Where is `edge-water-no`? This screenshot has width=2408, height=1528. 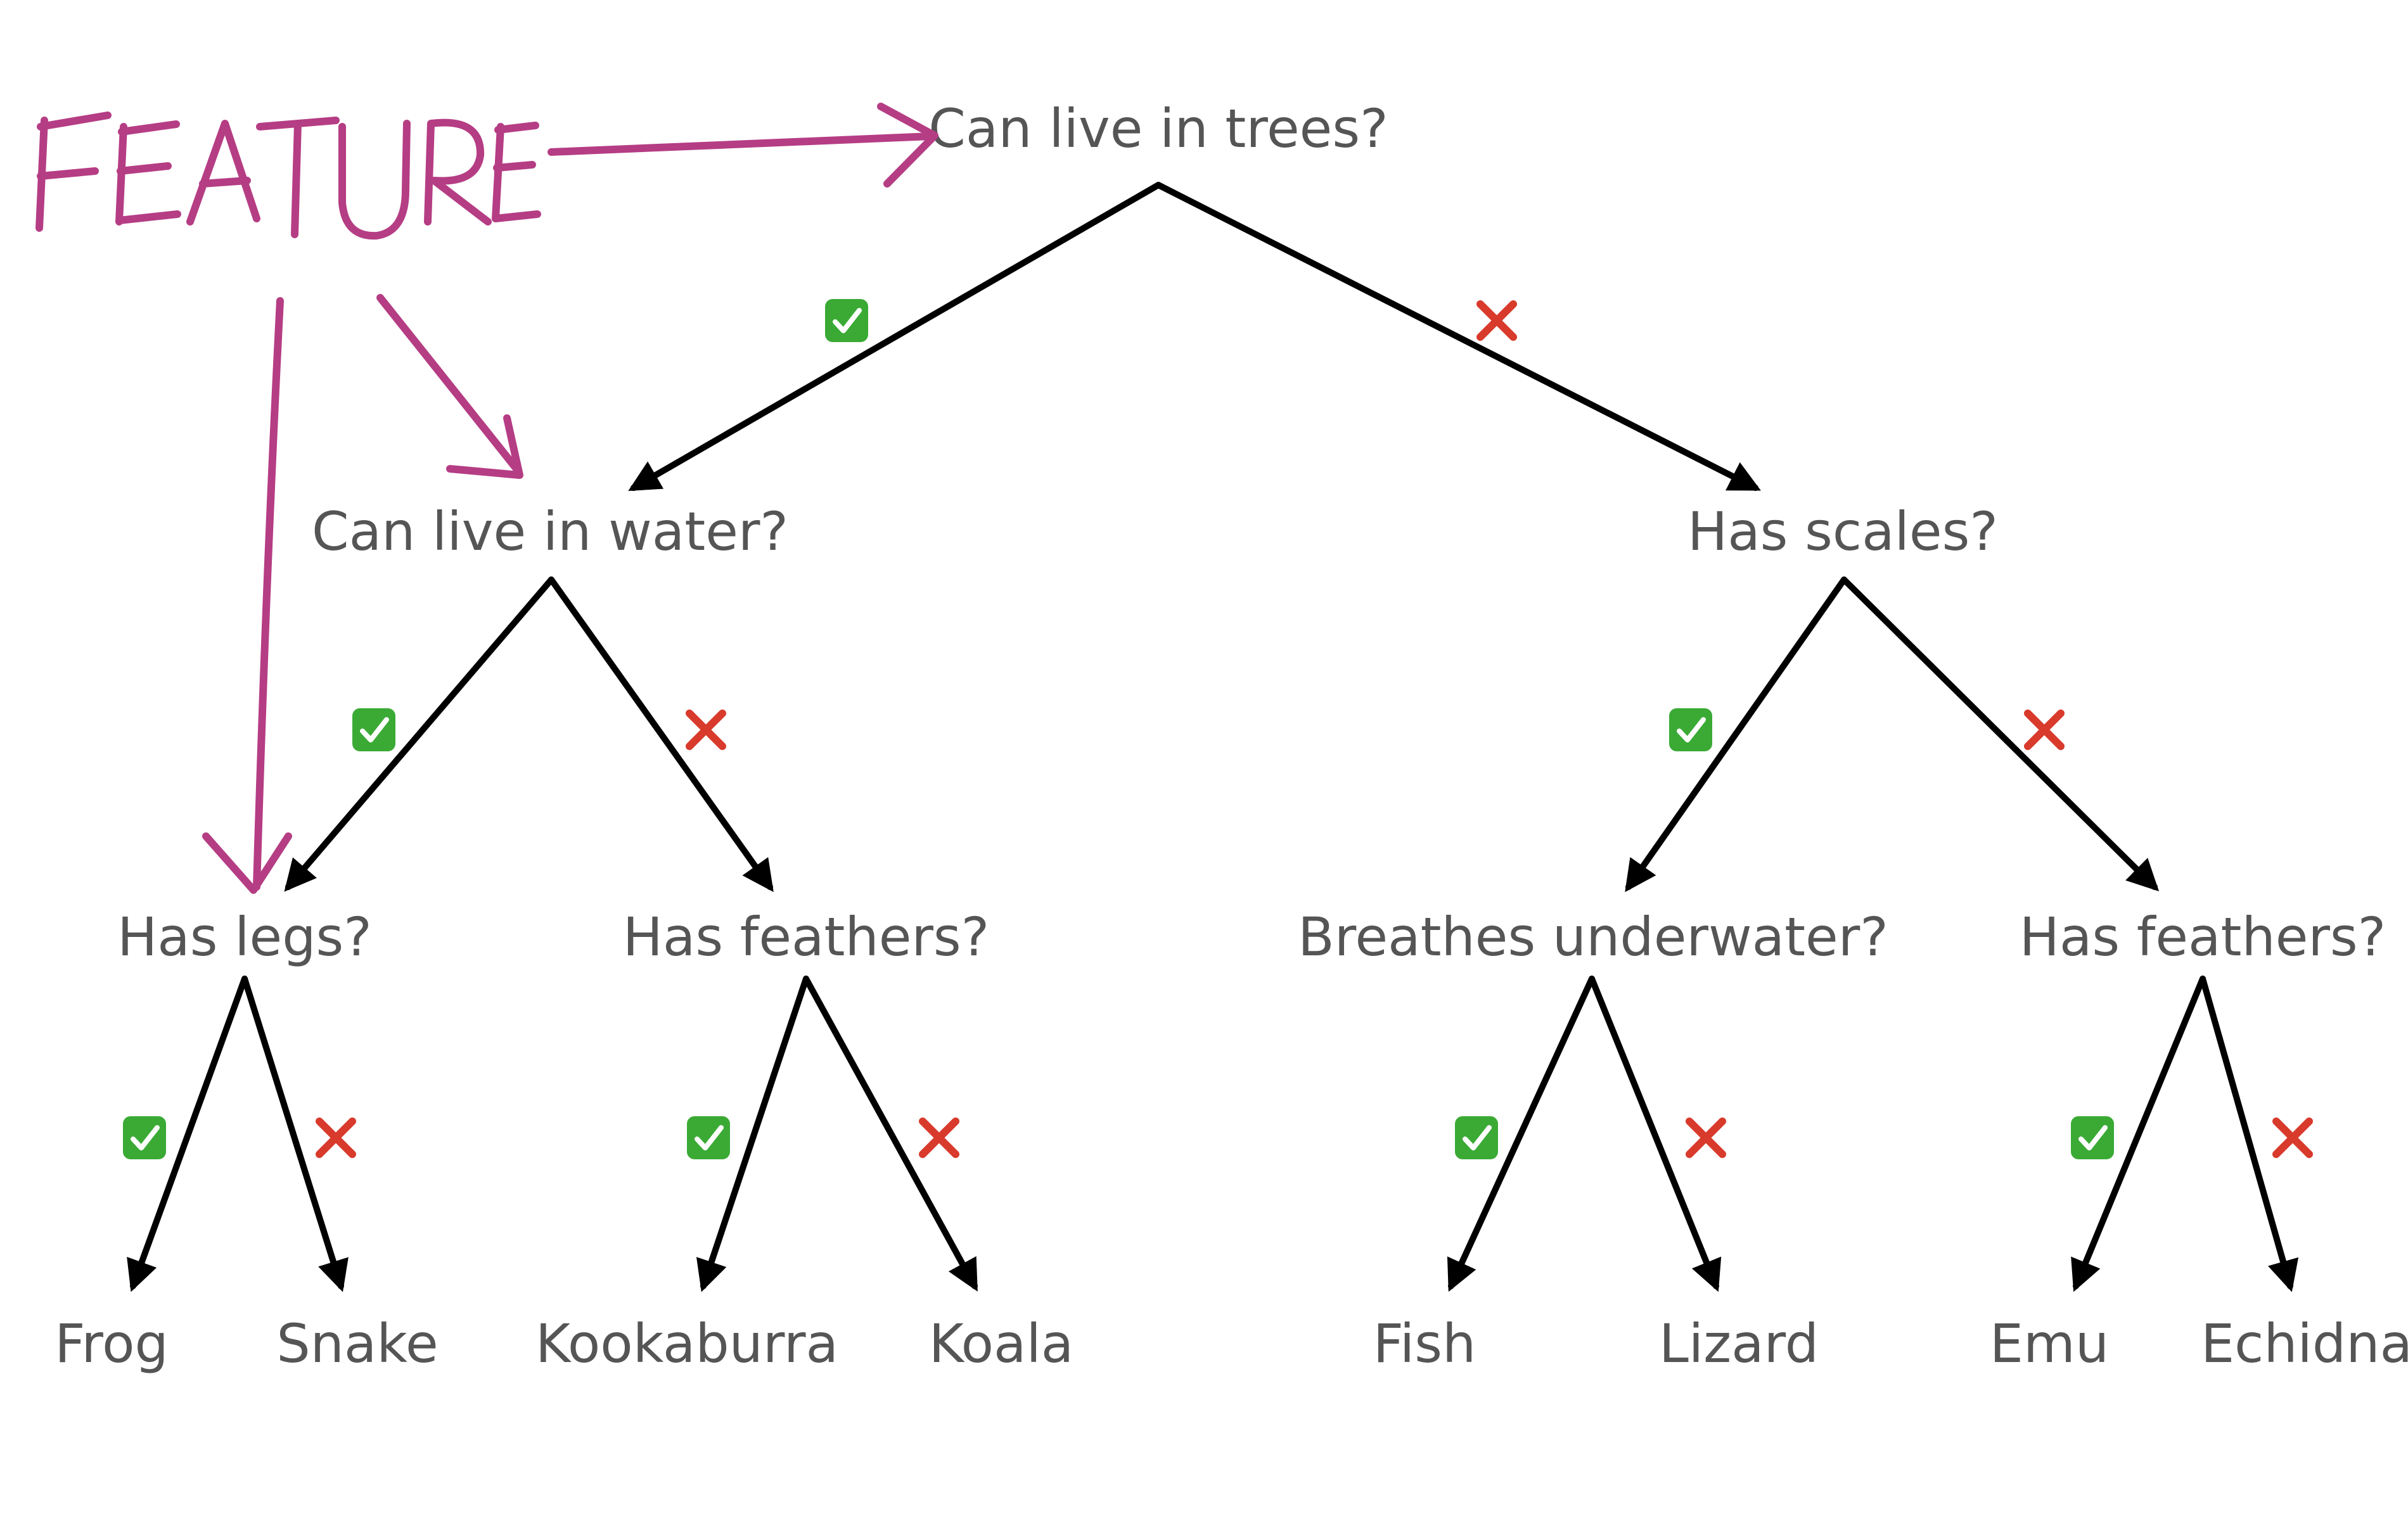
edge-water-no is located at coordinates (661, 734).